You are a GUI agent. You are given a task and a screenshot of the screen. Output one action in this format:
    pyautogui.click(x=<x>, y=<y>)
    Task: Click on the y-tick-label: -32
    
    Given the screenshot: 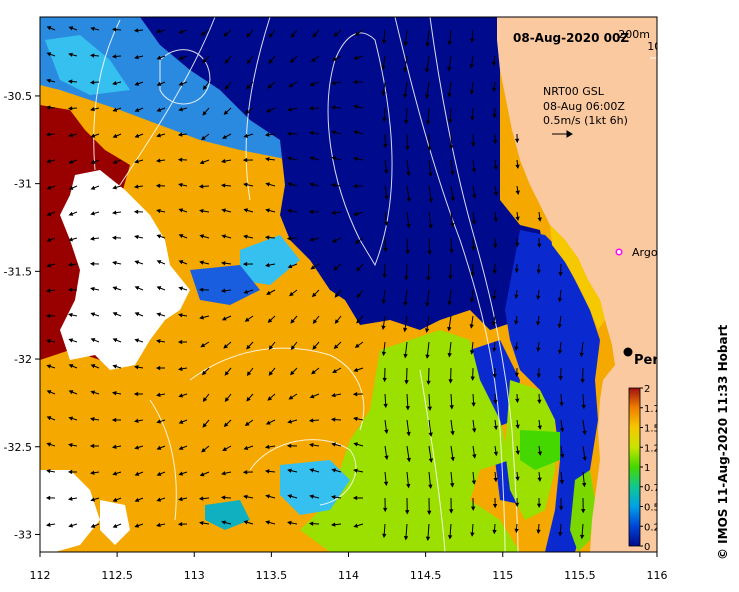 What is the action you would take?
    pyautogui.click(x=23, y=359)
    